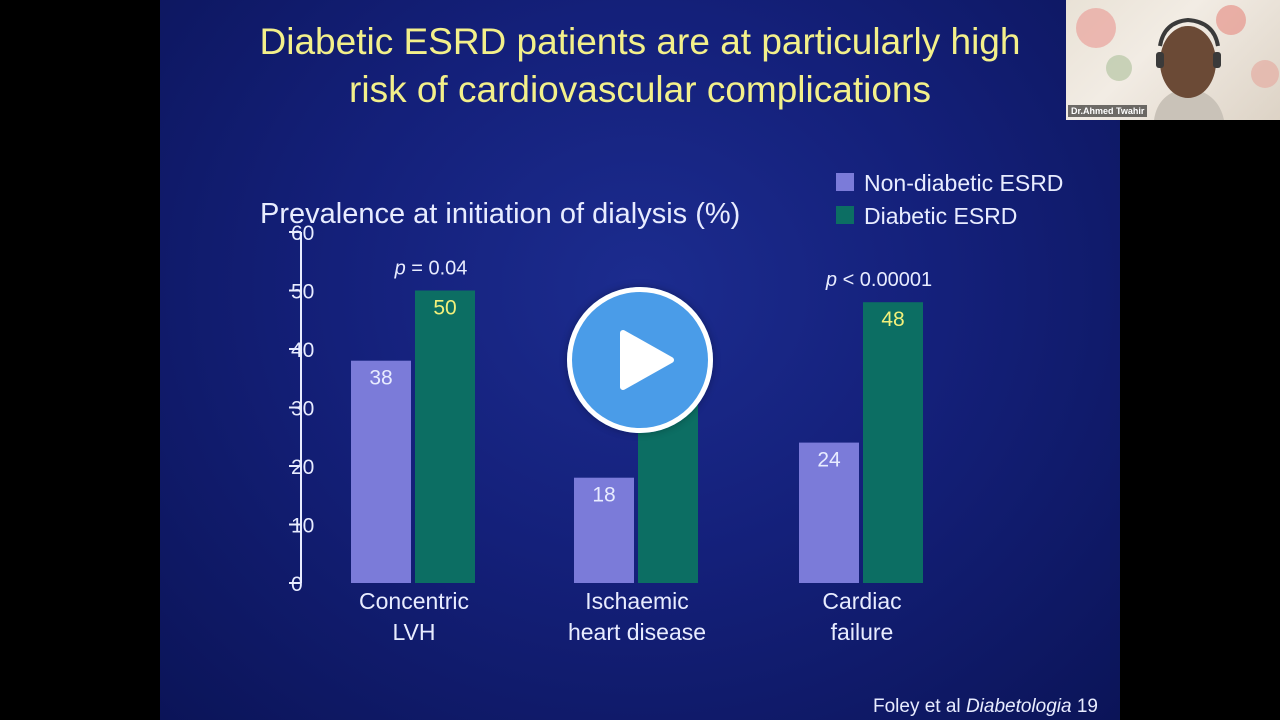  What do you see at coordinates (302, 350) in the screenshot?
I see `y-tick-label: 40` at bounding box center [302, 350].